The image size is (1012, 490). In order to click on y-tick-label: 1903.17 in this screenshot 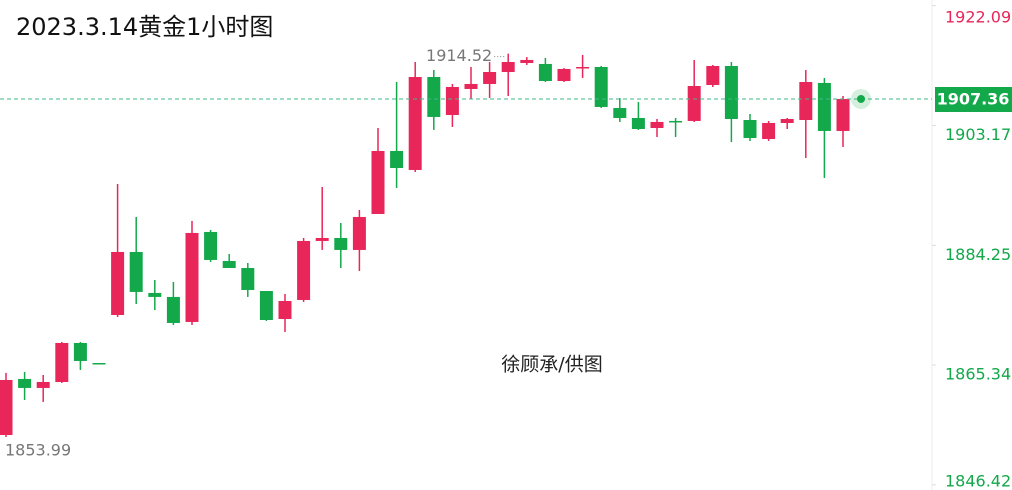, I will do `click(978, 134)`.